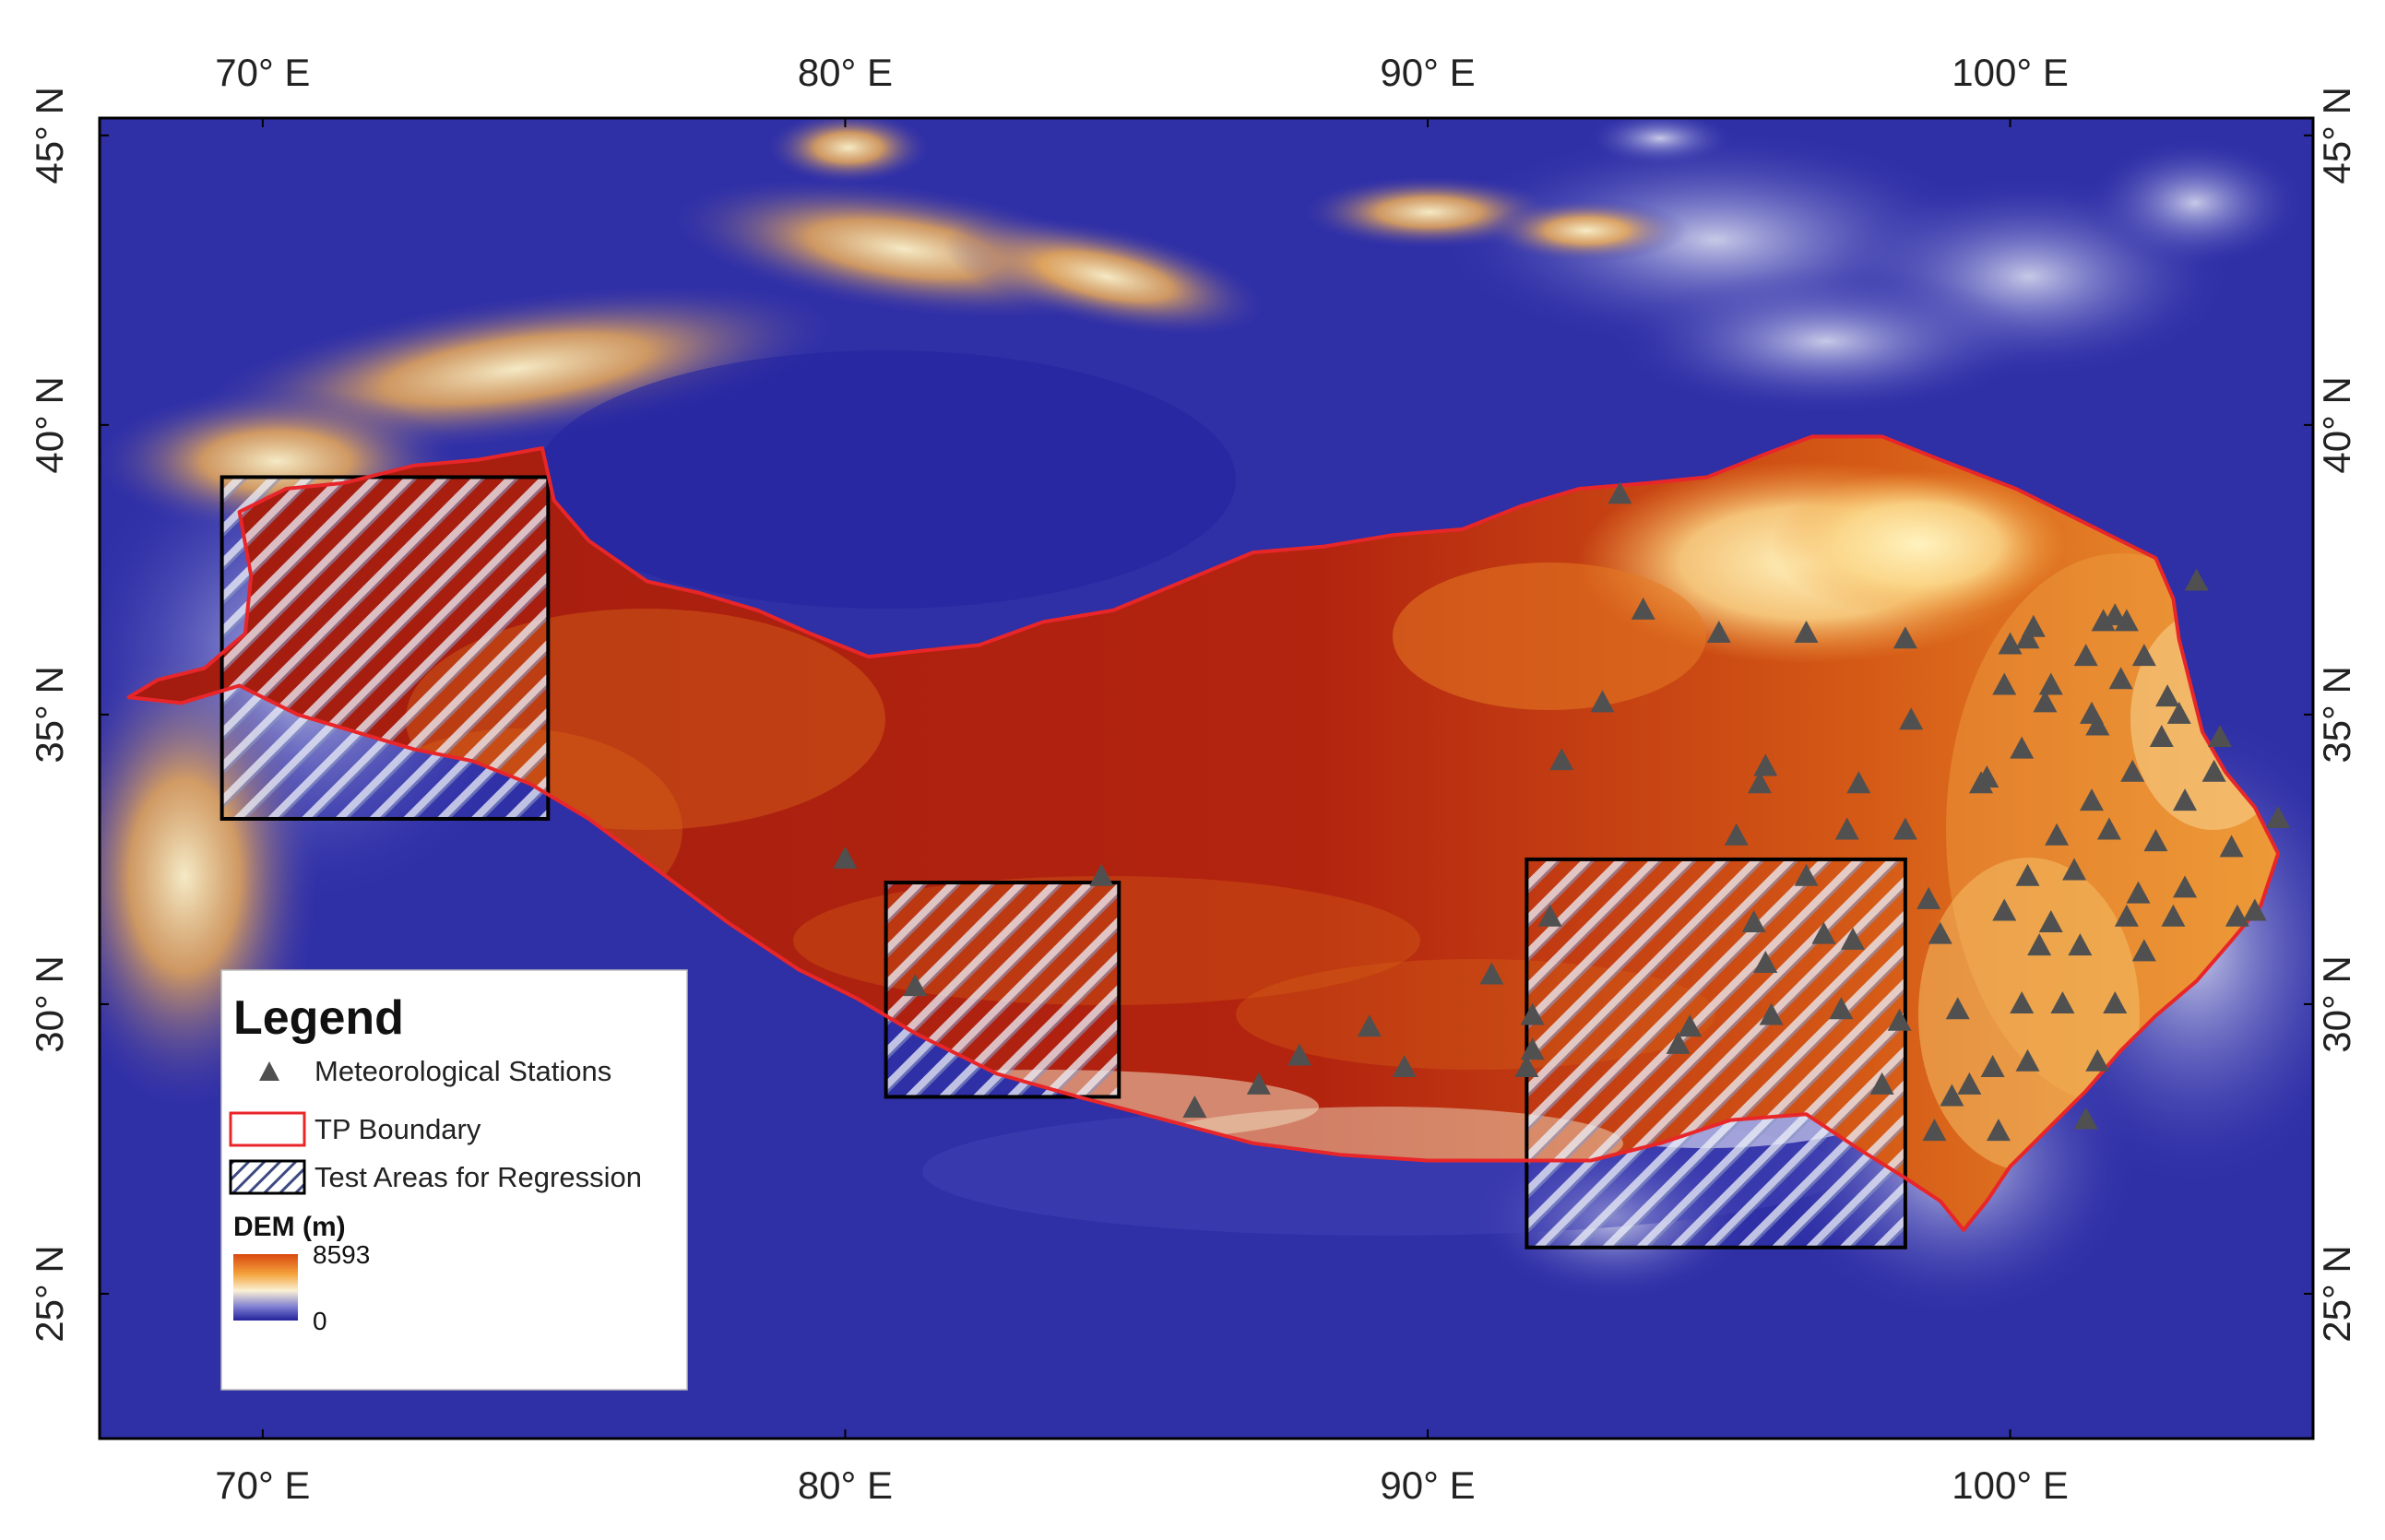  Describe the element at coordinates (269, 1071) in the screenshot. I see `station-legend-icon` at that location.